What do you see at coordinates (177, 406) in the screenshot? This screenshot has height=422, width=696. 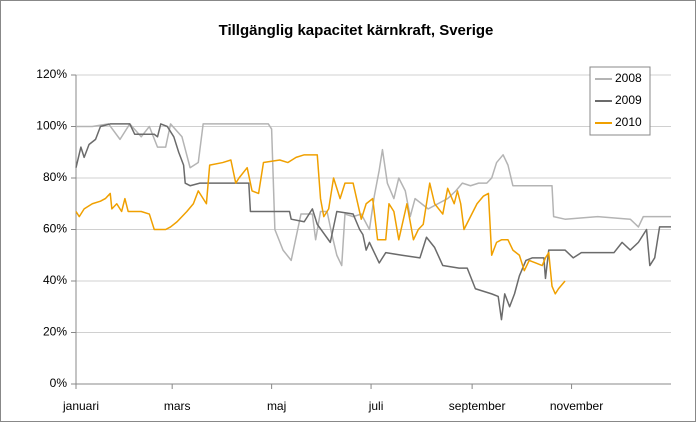 I see `x-tick-label: mars` at bounding box center [177, 406].